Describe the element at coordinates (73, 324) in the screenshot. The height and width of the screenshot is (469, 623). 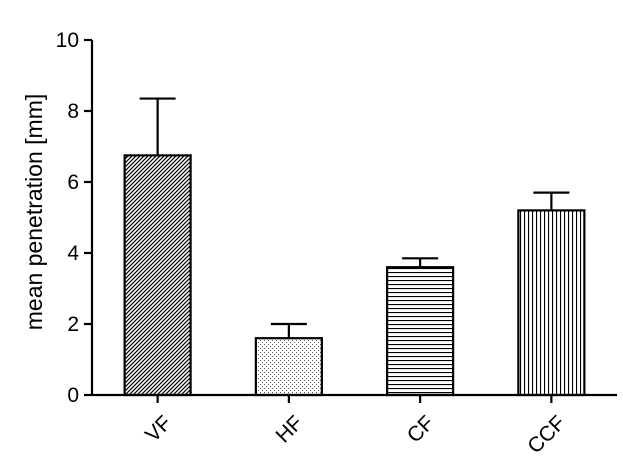
I see `y-tick-label: 2` at that location.